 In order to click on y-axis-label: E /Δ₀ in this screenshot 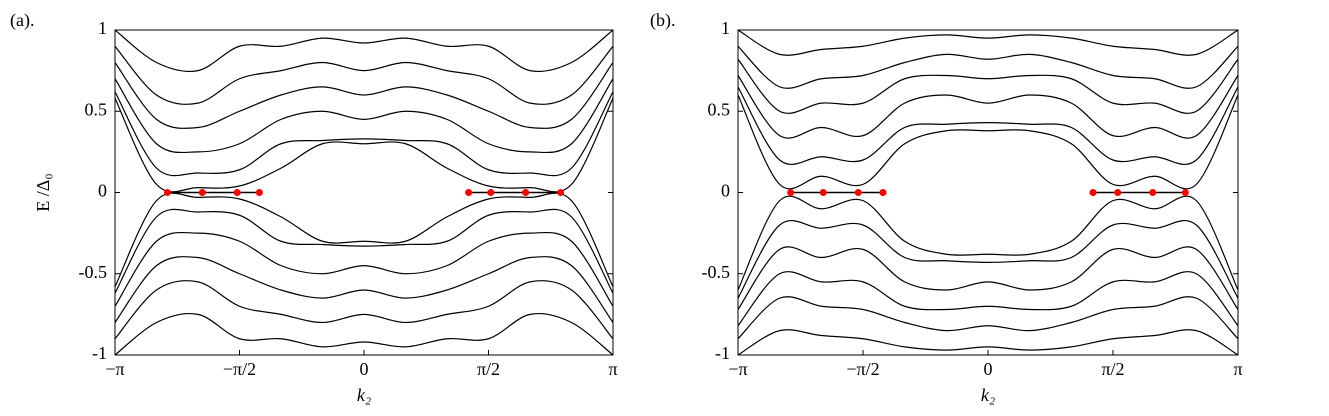, I will do `click(43, 192)`.